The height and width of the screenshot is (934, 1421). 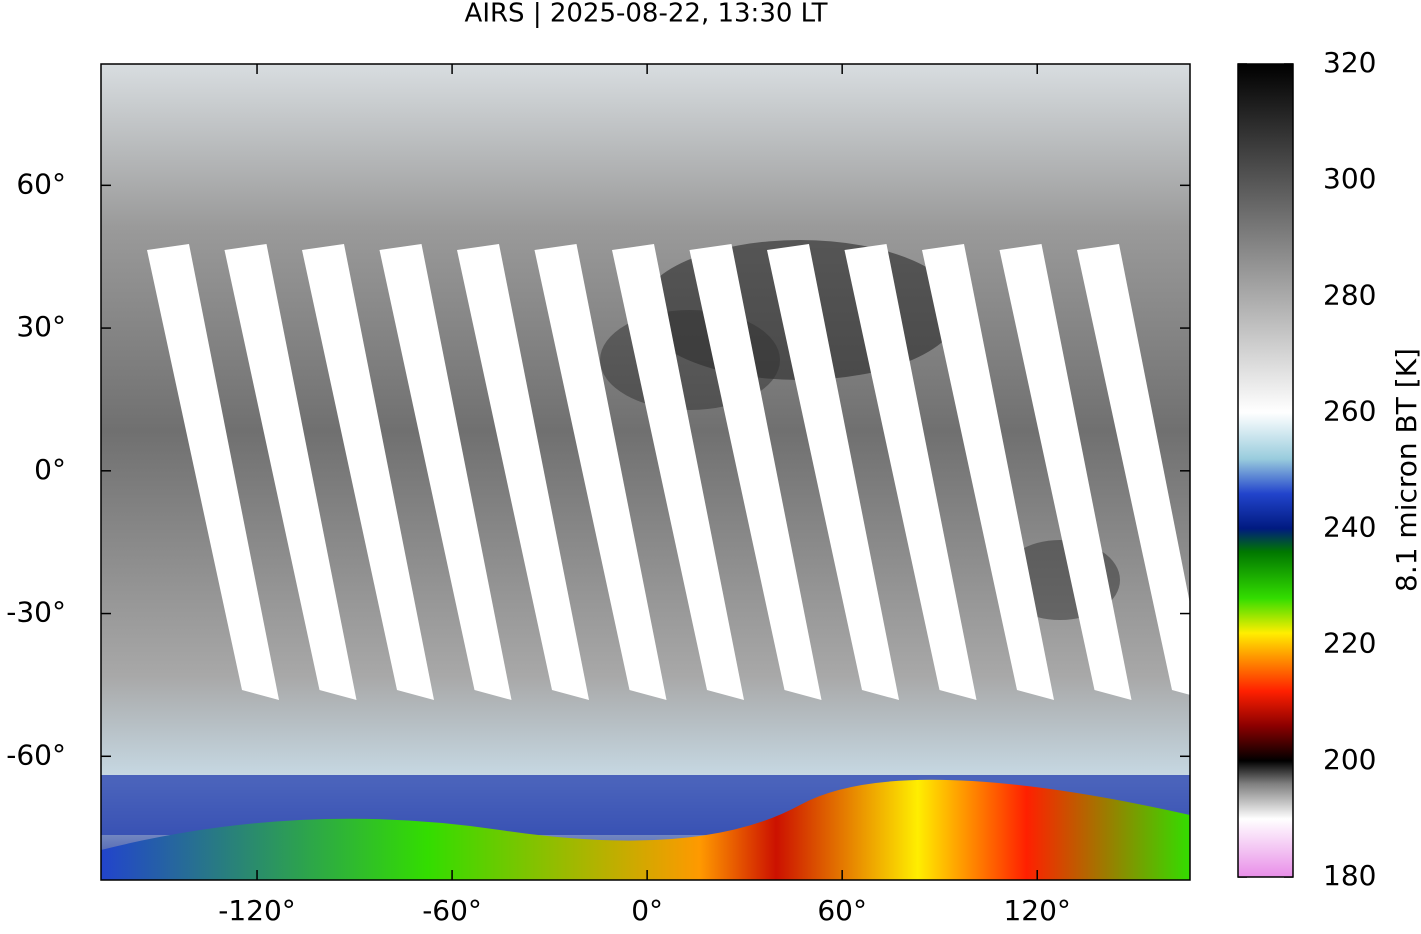 What do you see at coordinates (1349, 527) in the screenshot?
I see `colorbar-tick-label: 240` at bounding box center [1349, 527].